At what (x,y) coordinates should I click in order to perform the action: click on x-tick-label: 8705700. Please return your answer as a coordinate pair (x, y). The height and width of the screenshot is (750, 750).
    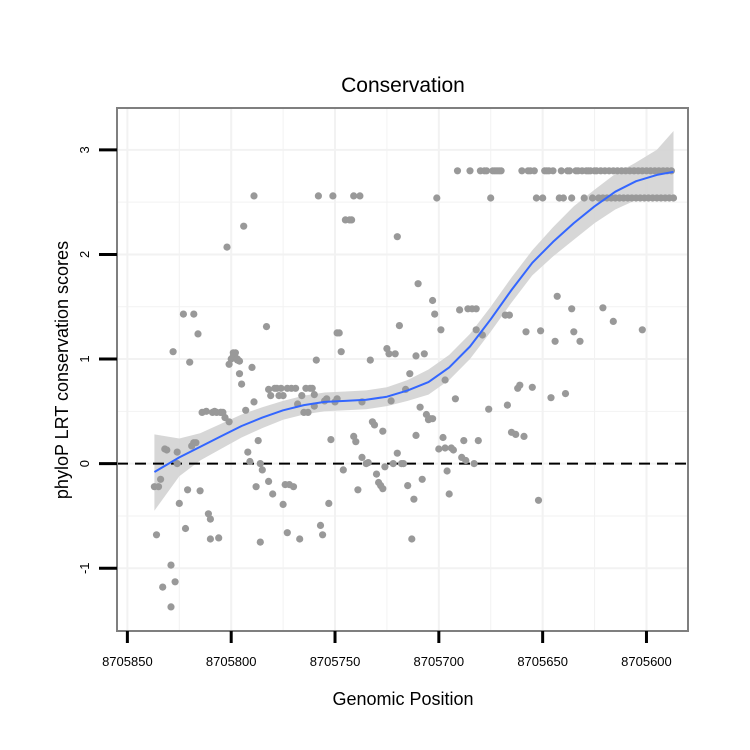
    Looking at the image, I should click on (439, 661).